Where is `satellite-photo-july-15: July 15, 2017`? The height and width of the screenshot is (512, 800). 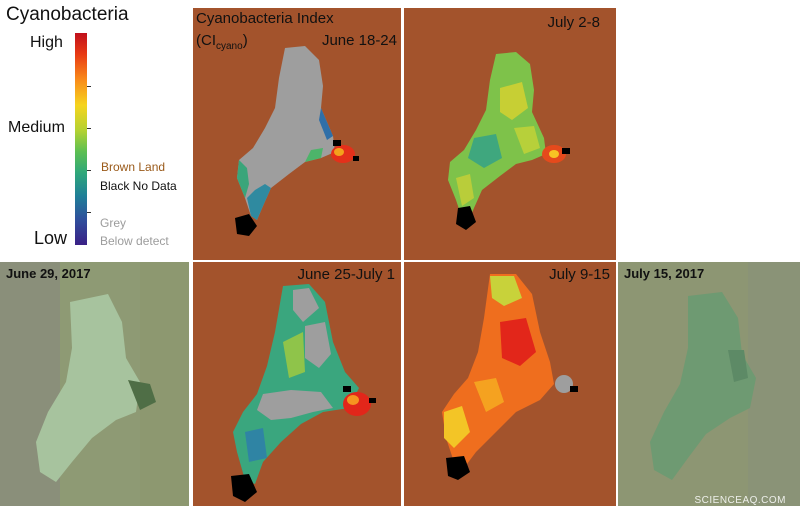 satellite-photo-july-15: July 15, 2017 is located at coordinates (709, 384).